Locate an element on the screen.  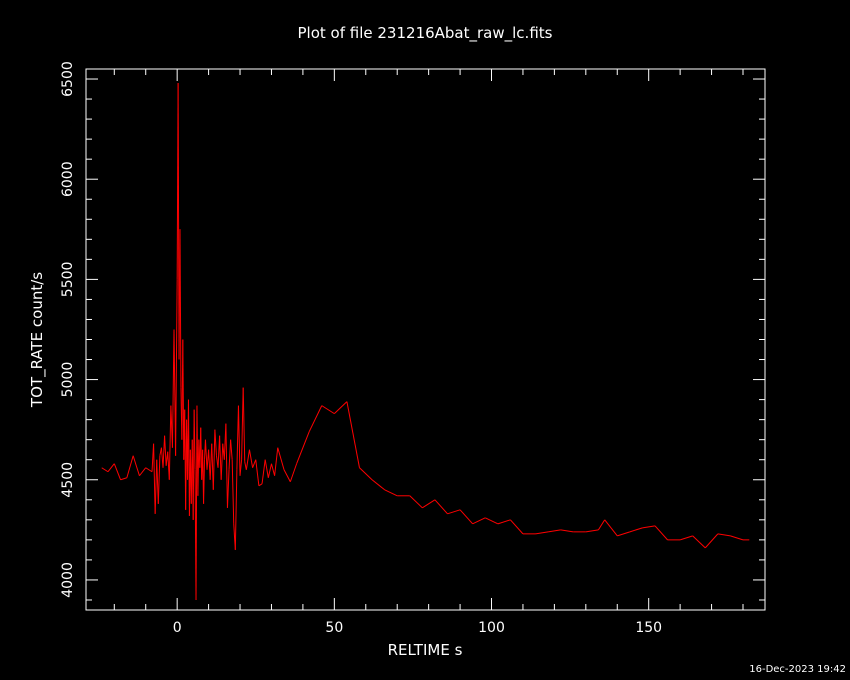
y-tick-label: 5000 is located at coordinates (68, 380).